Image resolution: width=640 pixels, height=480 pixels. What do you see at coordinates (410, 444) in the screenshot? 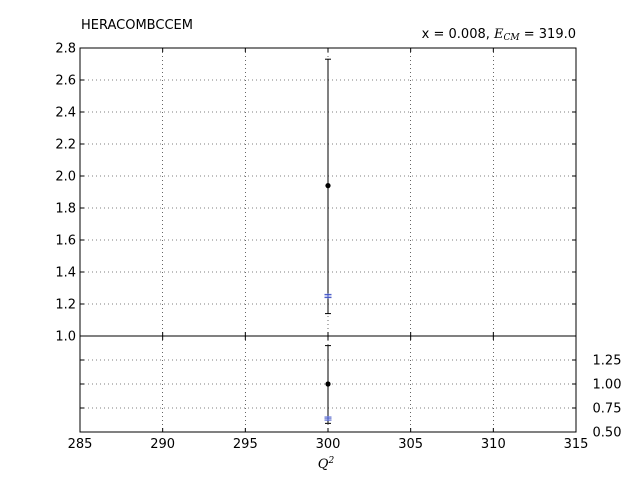
I see `x-tick-label-4: 305` at bounding box center [410, 444].